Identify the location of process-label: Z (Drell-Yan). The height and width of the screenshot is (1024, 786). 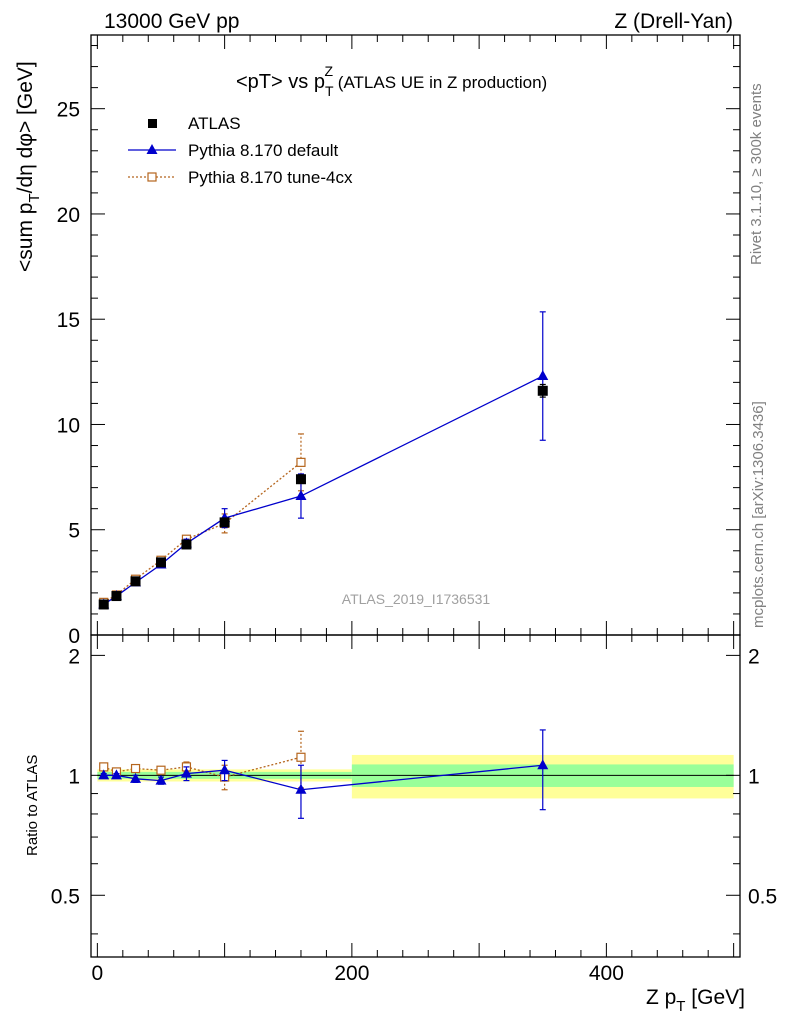
(673, 21).